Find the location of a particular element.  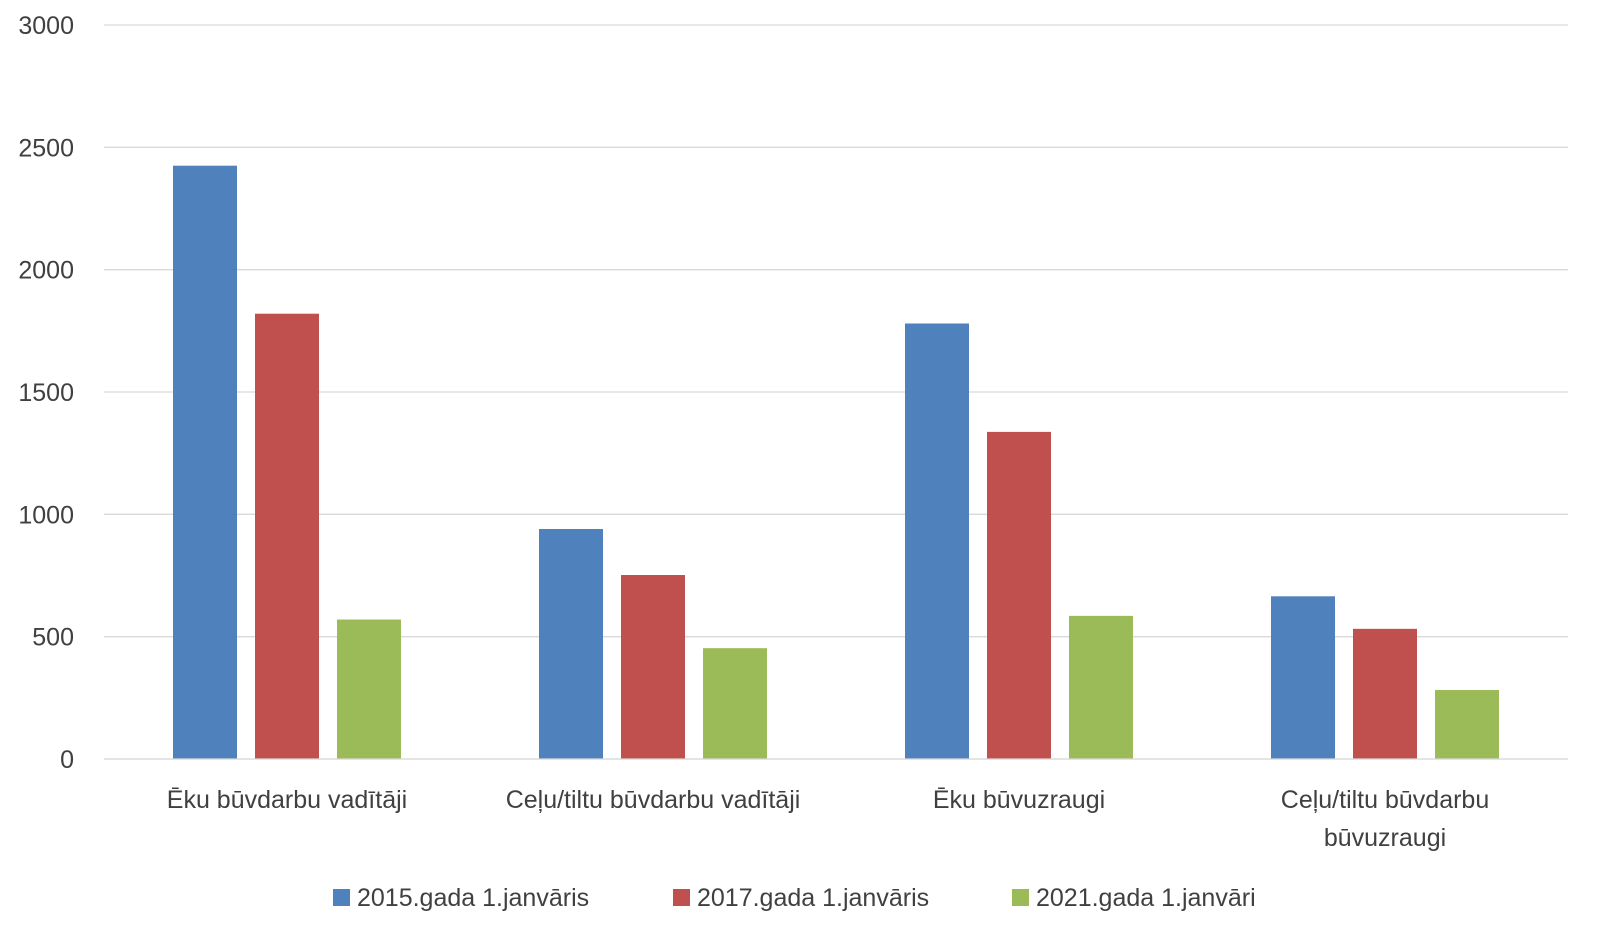

y-tick-label: 1500 is located at coordinates (46, 393).